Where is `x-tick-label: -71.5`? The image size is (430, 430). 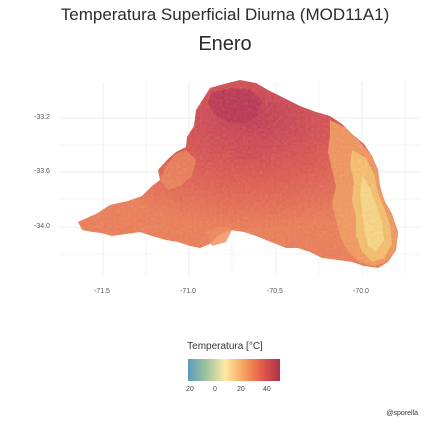 x-tick-label: -71.5 is located at coordinates (102, 291).